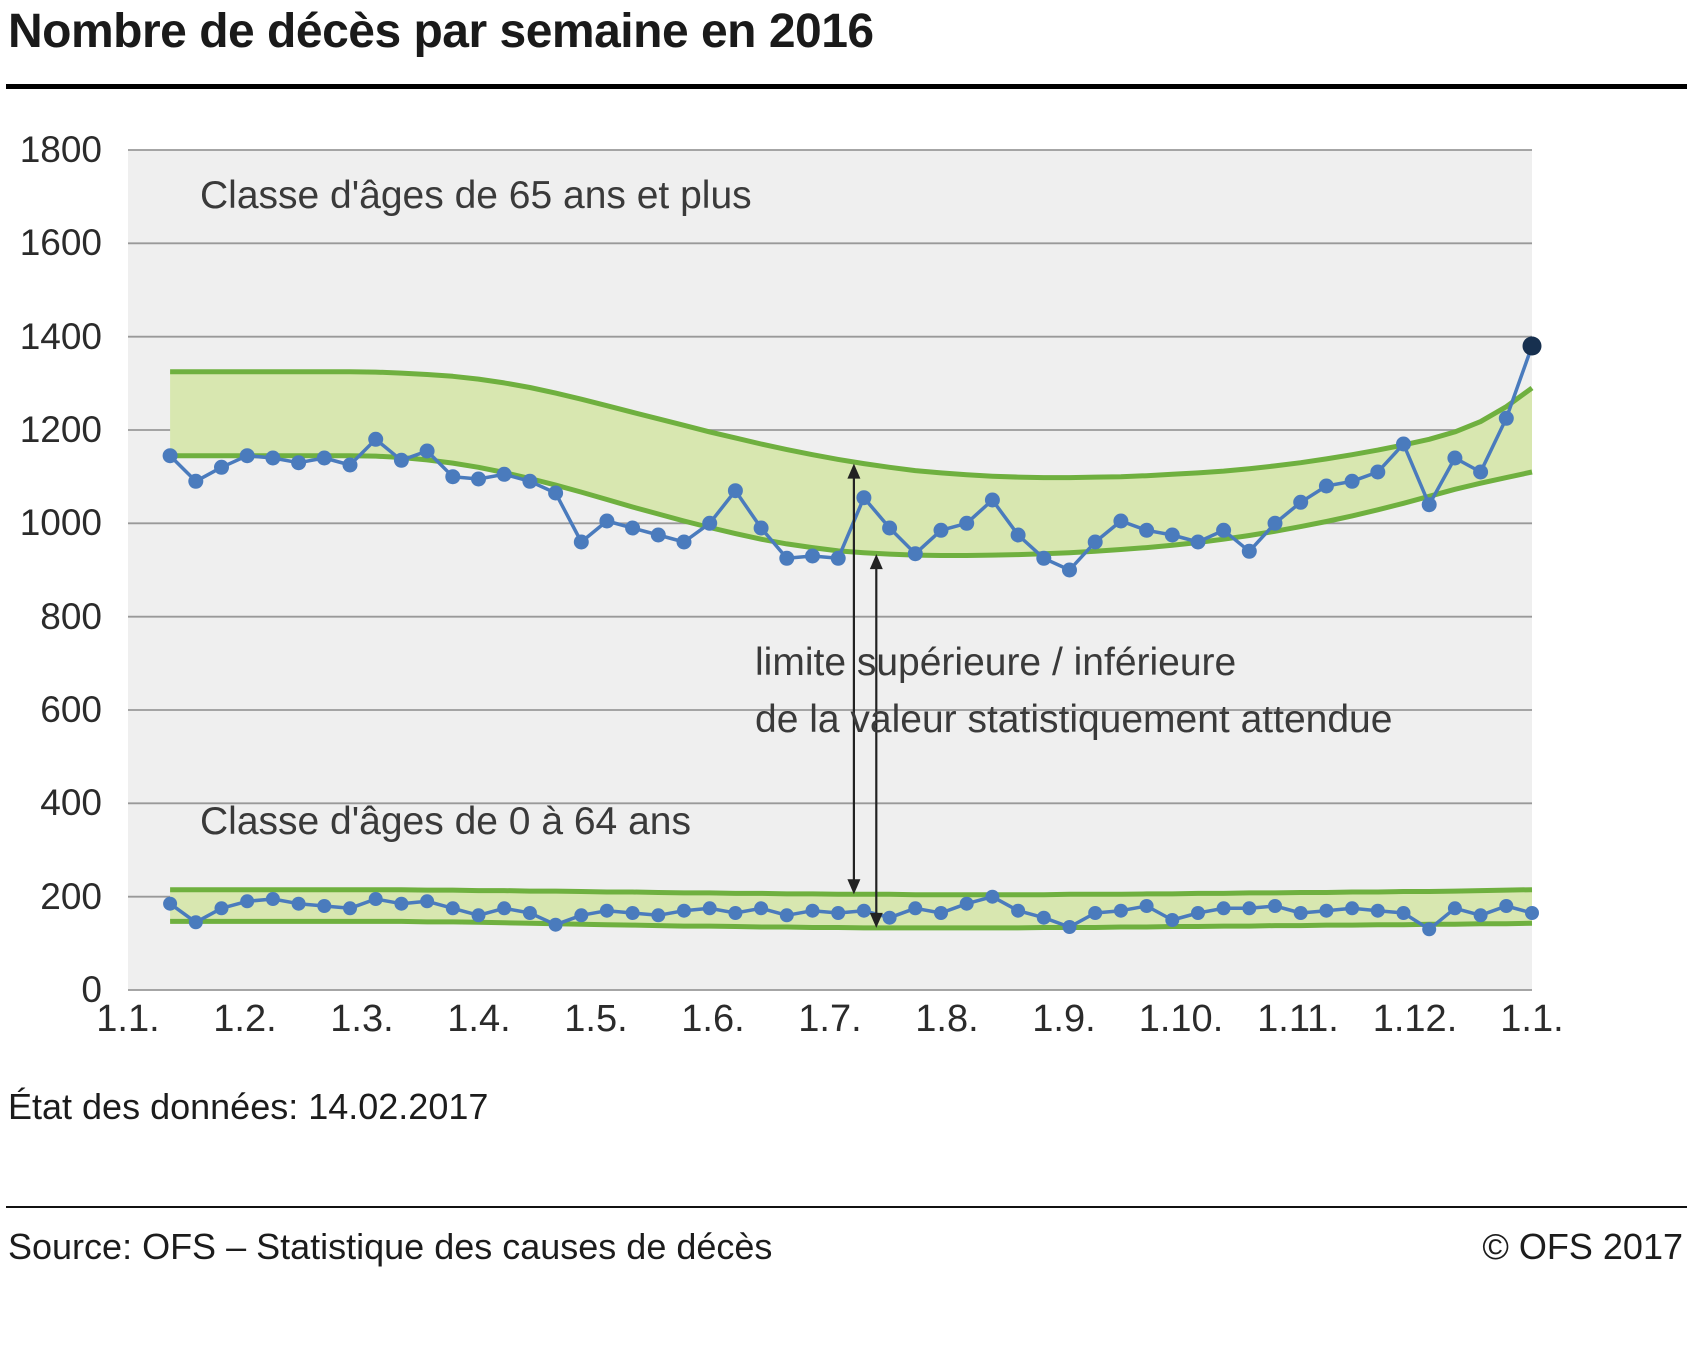 This screenshot has width=1693, height=1361. What do you see at coordinates (1582, 1246) in the screenshot?
I see `copyright-line: © OFS 2017` at bounding box center [1582, 1246].